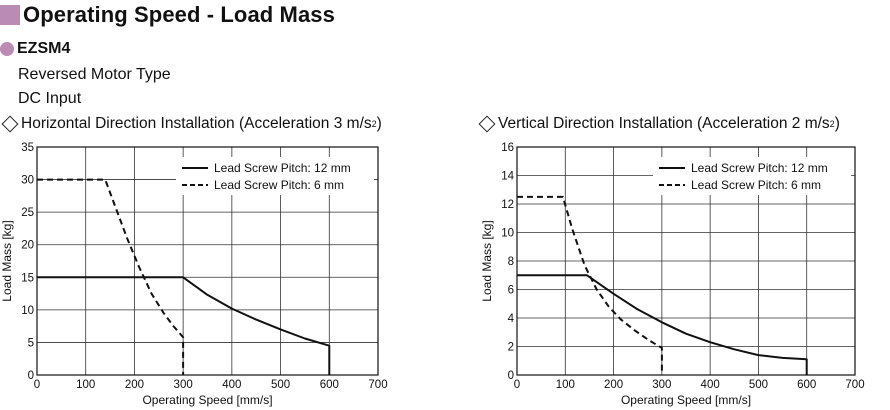  What do you see at coordinates (27, 246) in the screenshot?
I see `y-tick-label: 20` at bounding box center [27, 246].